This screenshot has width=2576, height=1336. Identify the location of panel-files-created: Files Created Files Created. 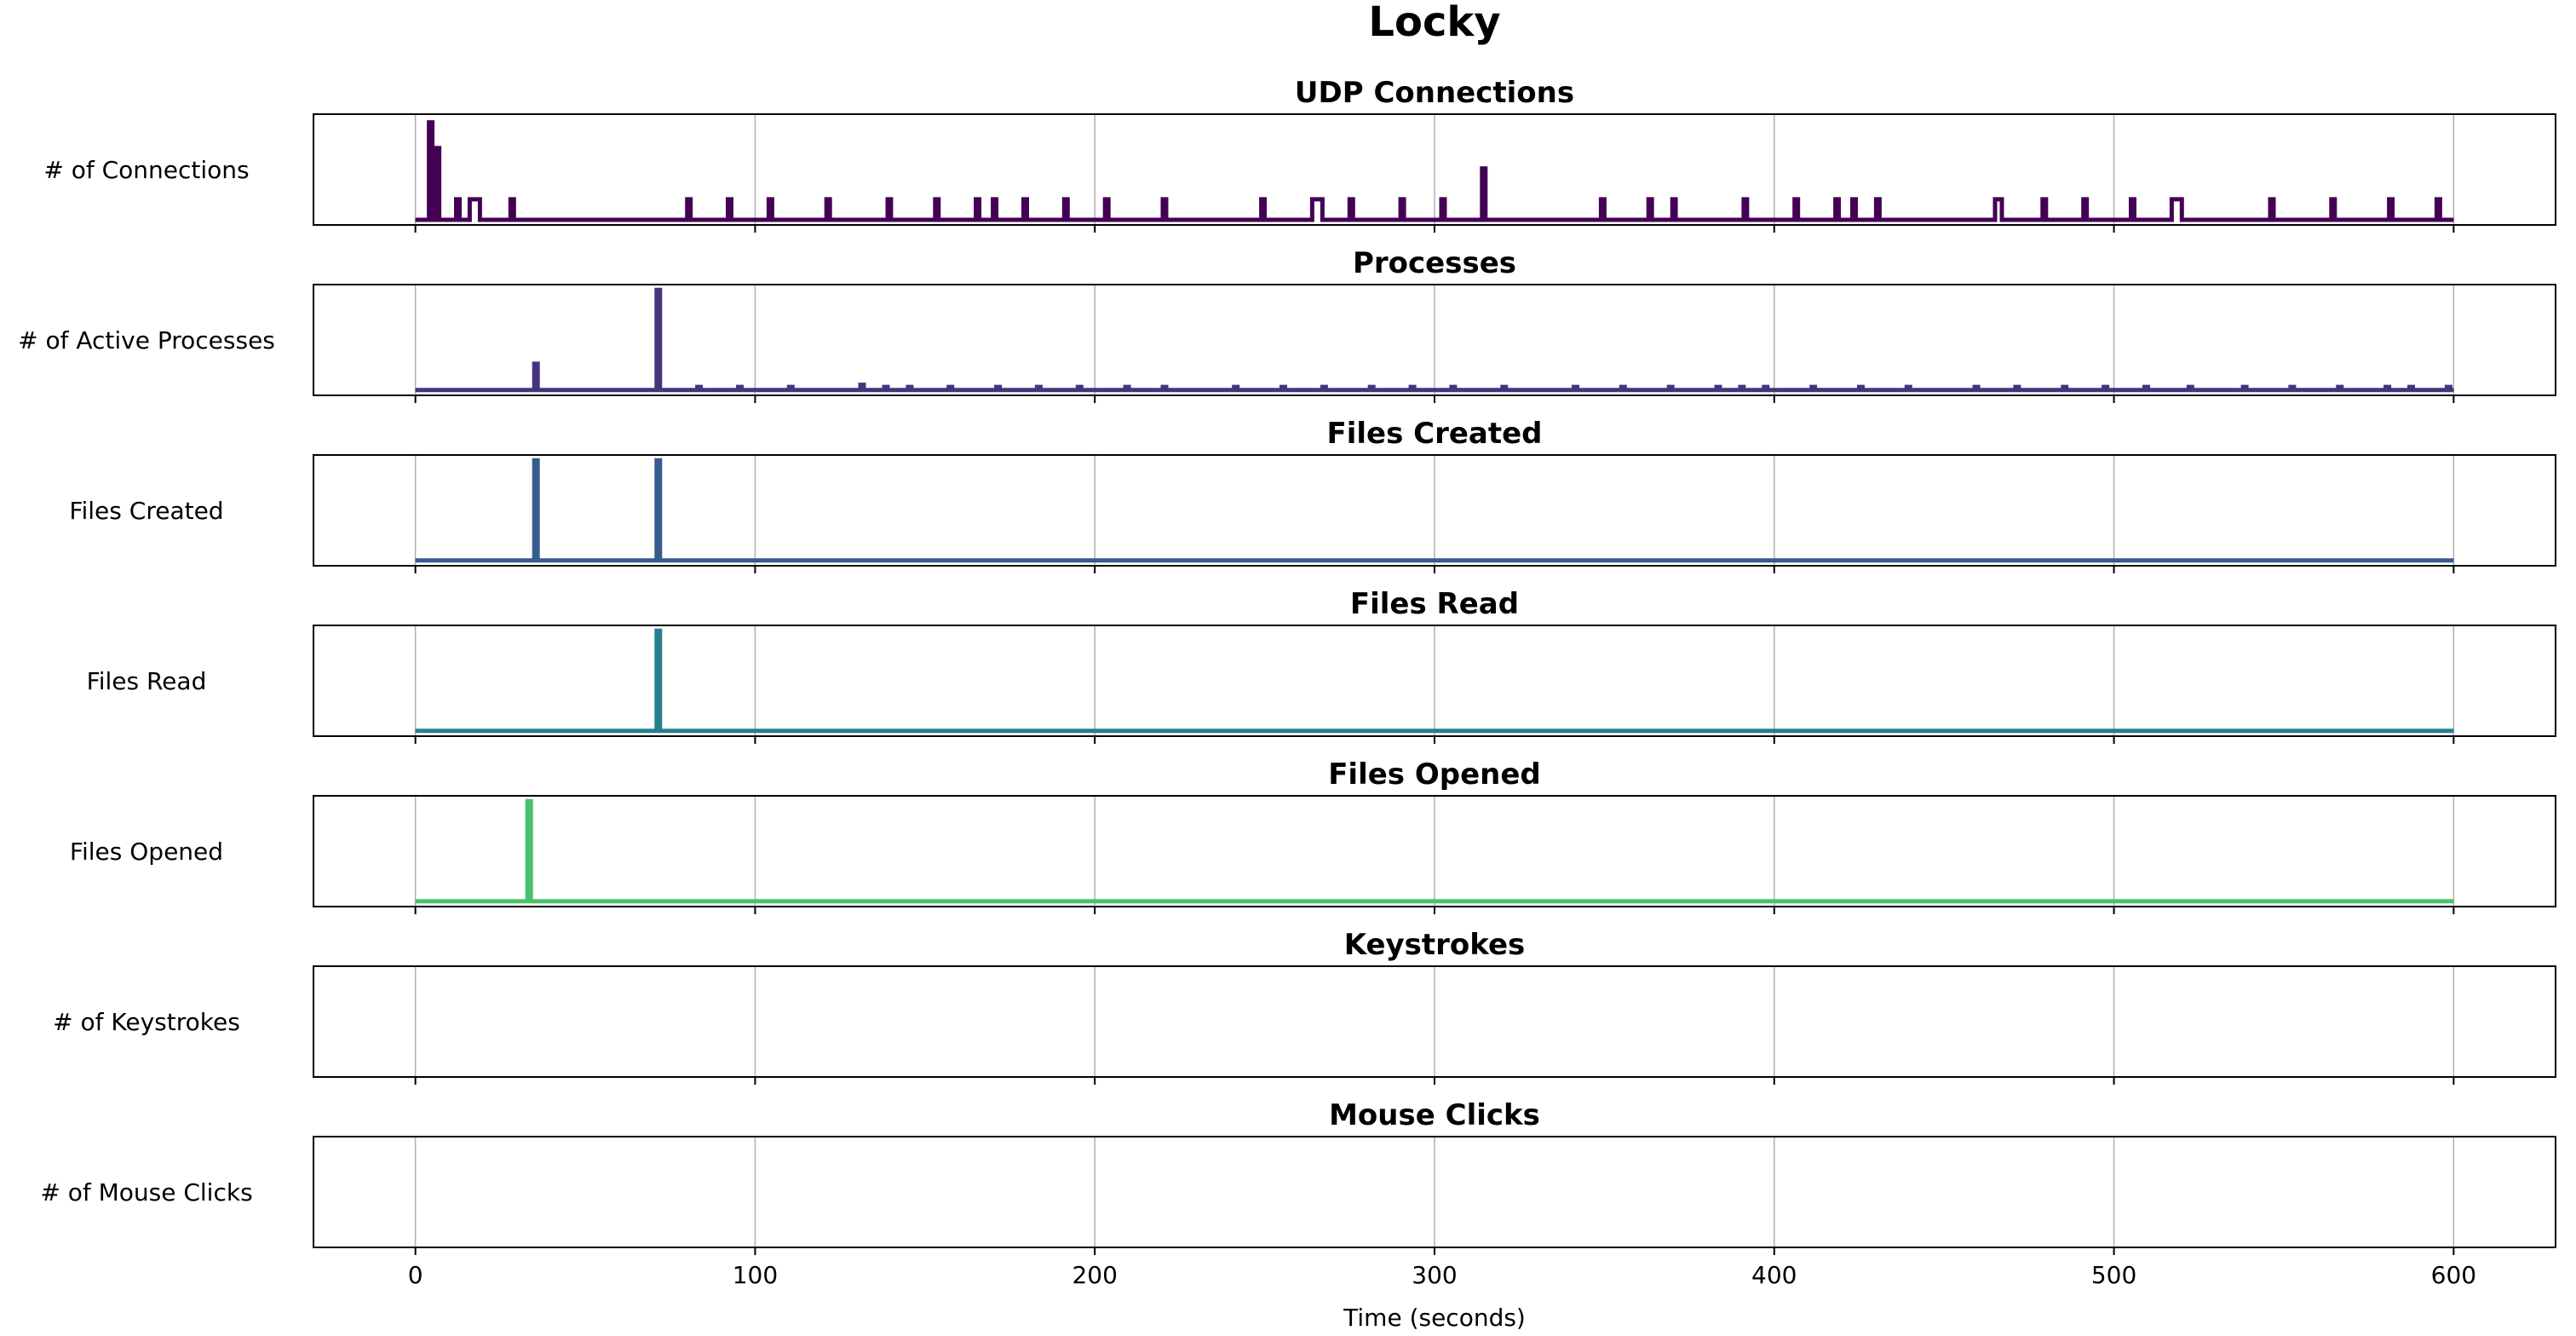
(1312, 495).